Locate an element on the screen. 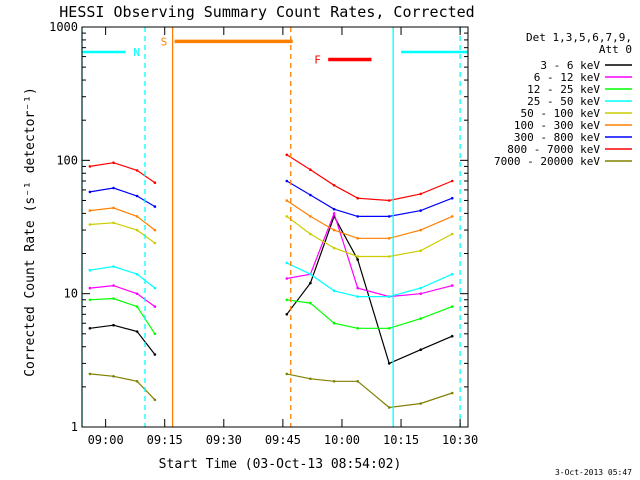  legend-label-0: 3 - 6 keV is located at coordinates (570, 65).